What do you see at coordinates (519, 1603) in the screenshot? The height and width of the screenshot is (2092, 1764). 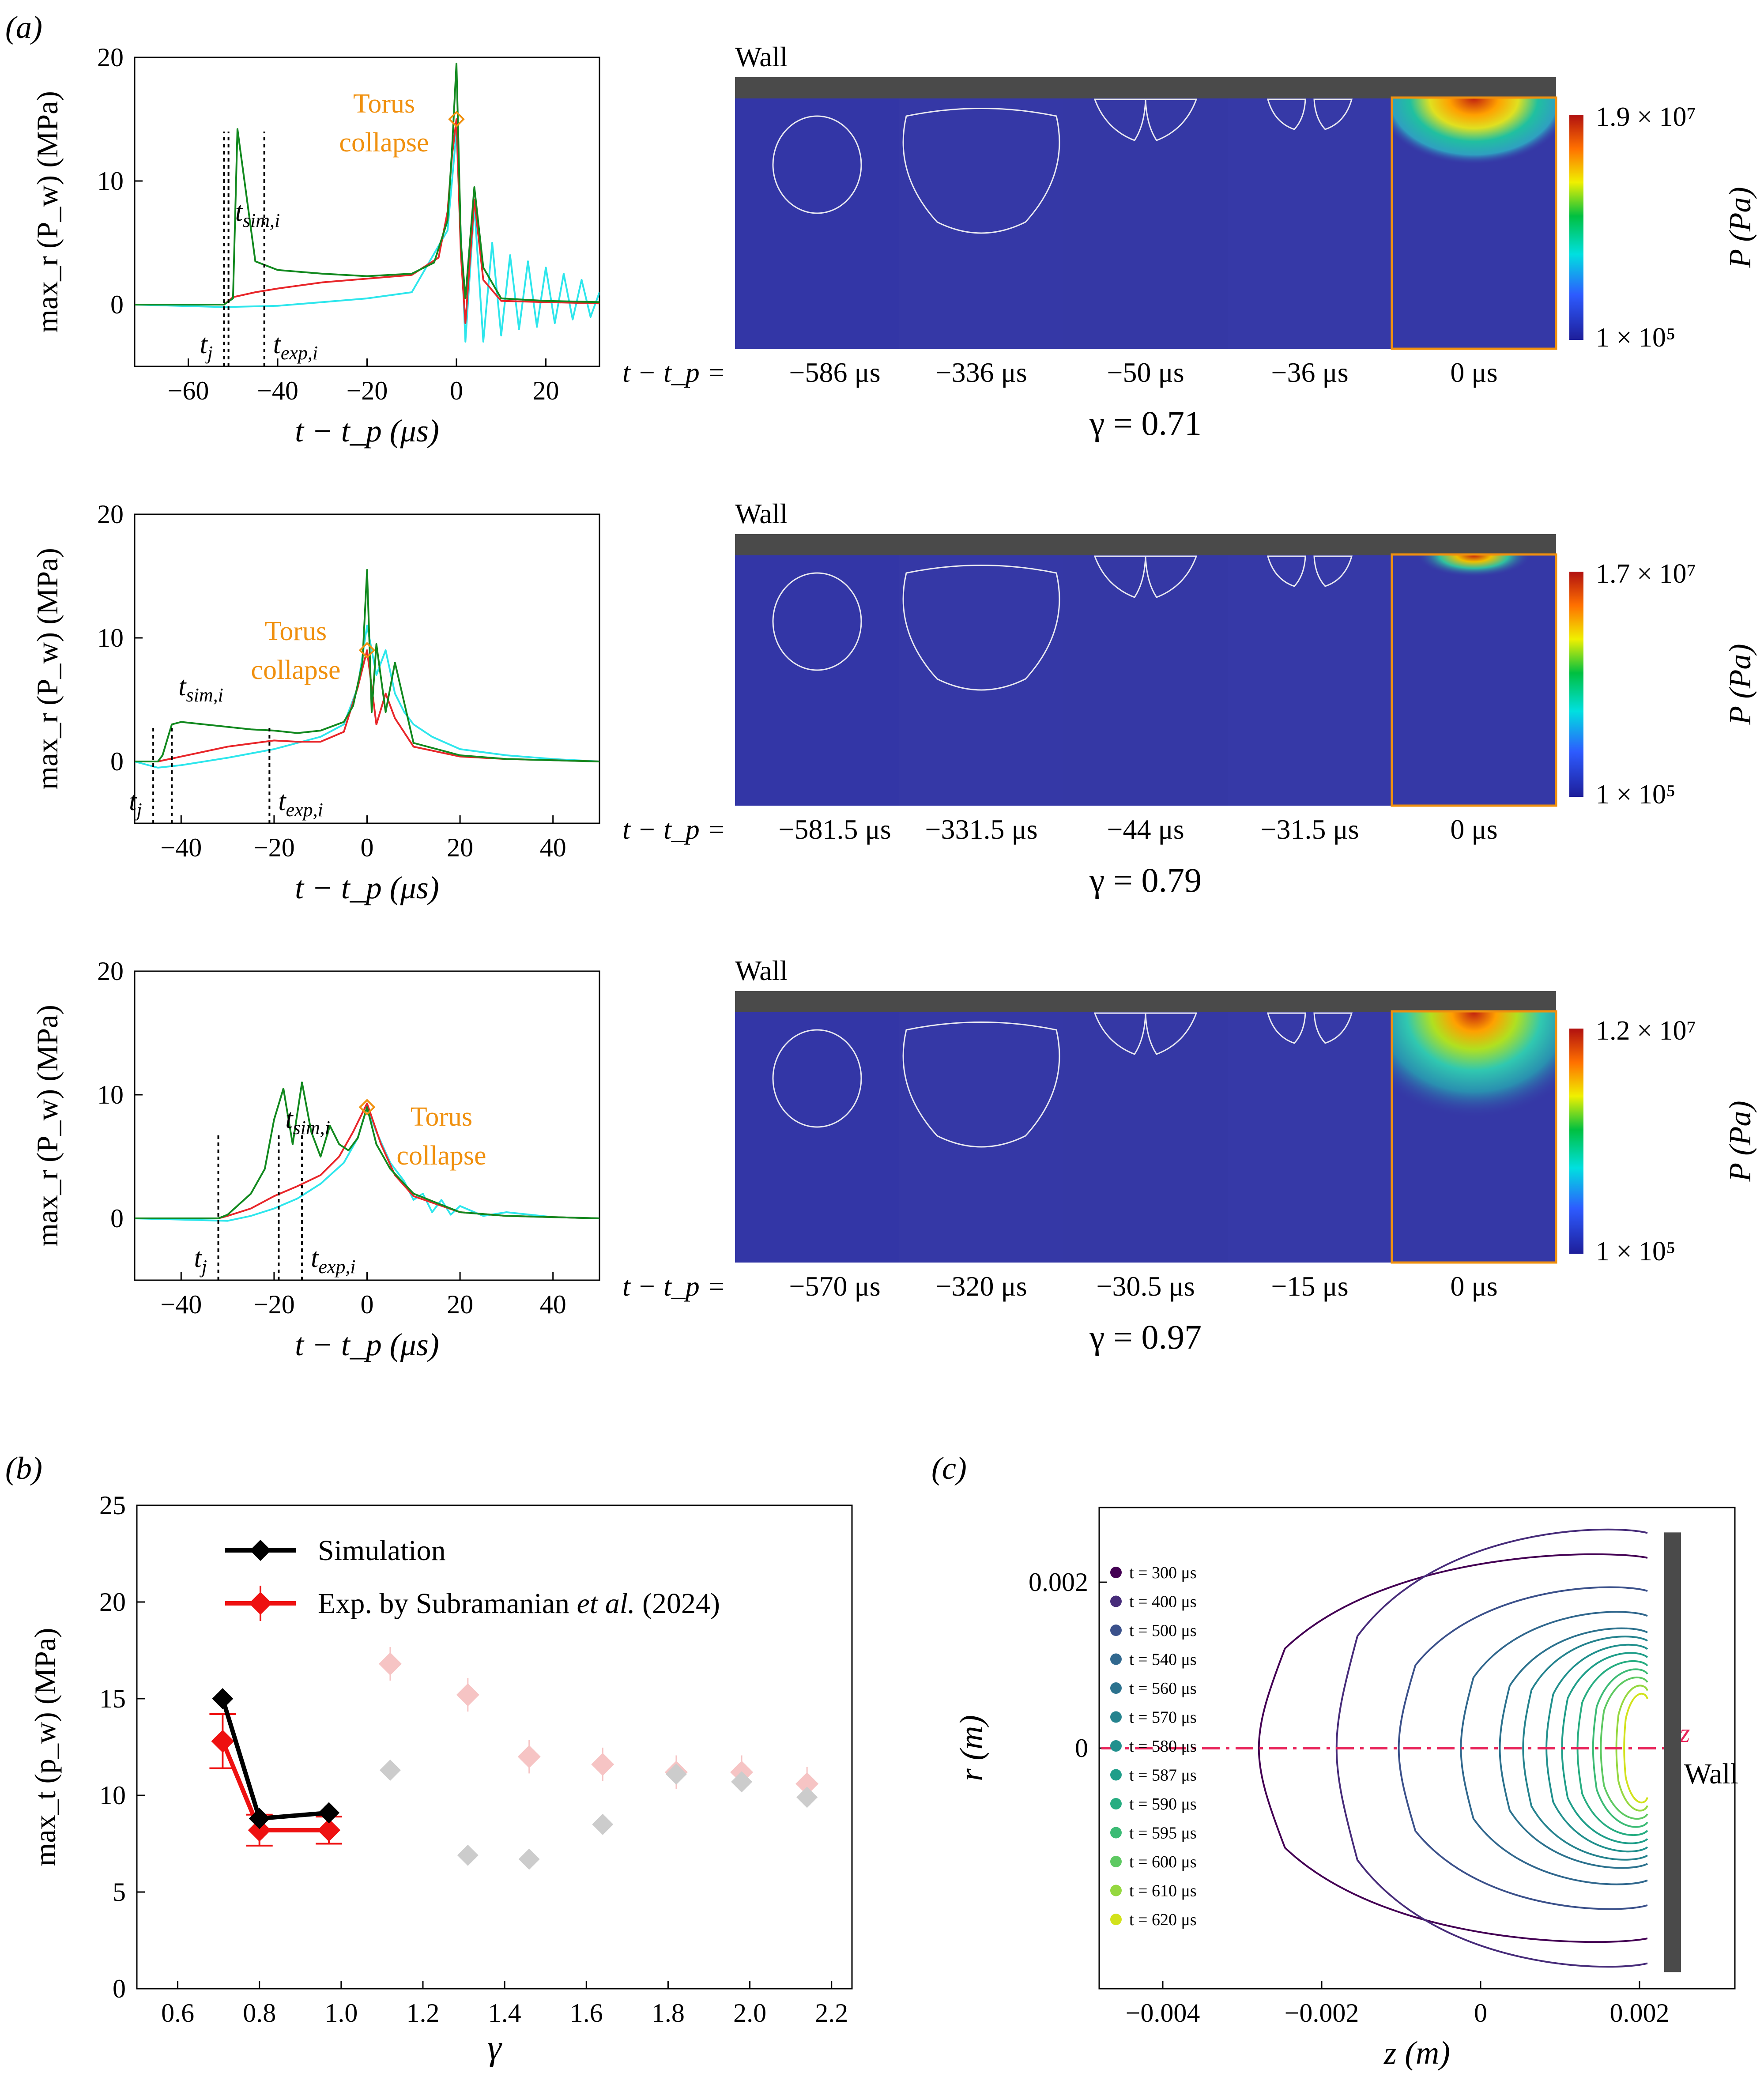 I see `legend-experiment: Exp. by Subramanian et al. (2024)` at bounding box center [519, 1603].